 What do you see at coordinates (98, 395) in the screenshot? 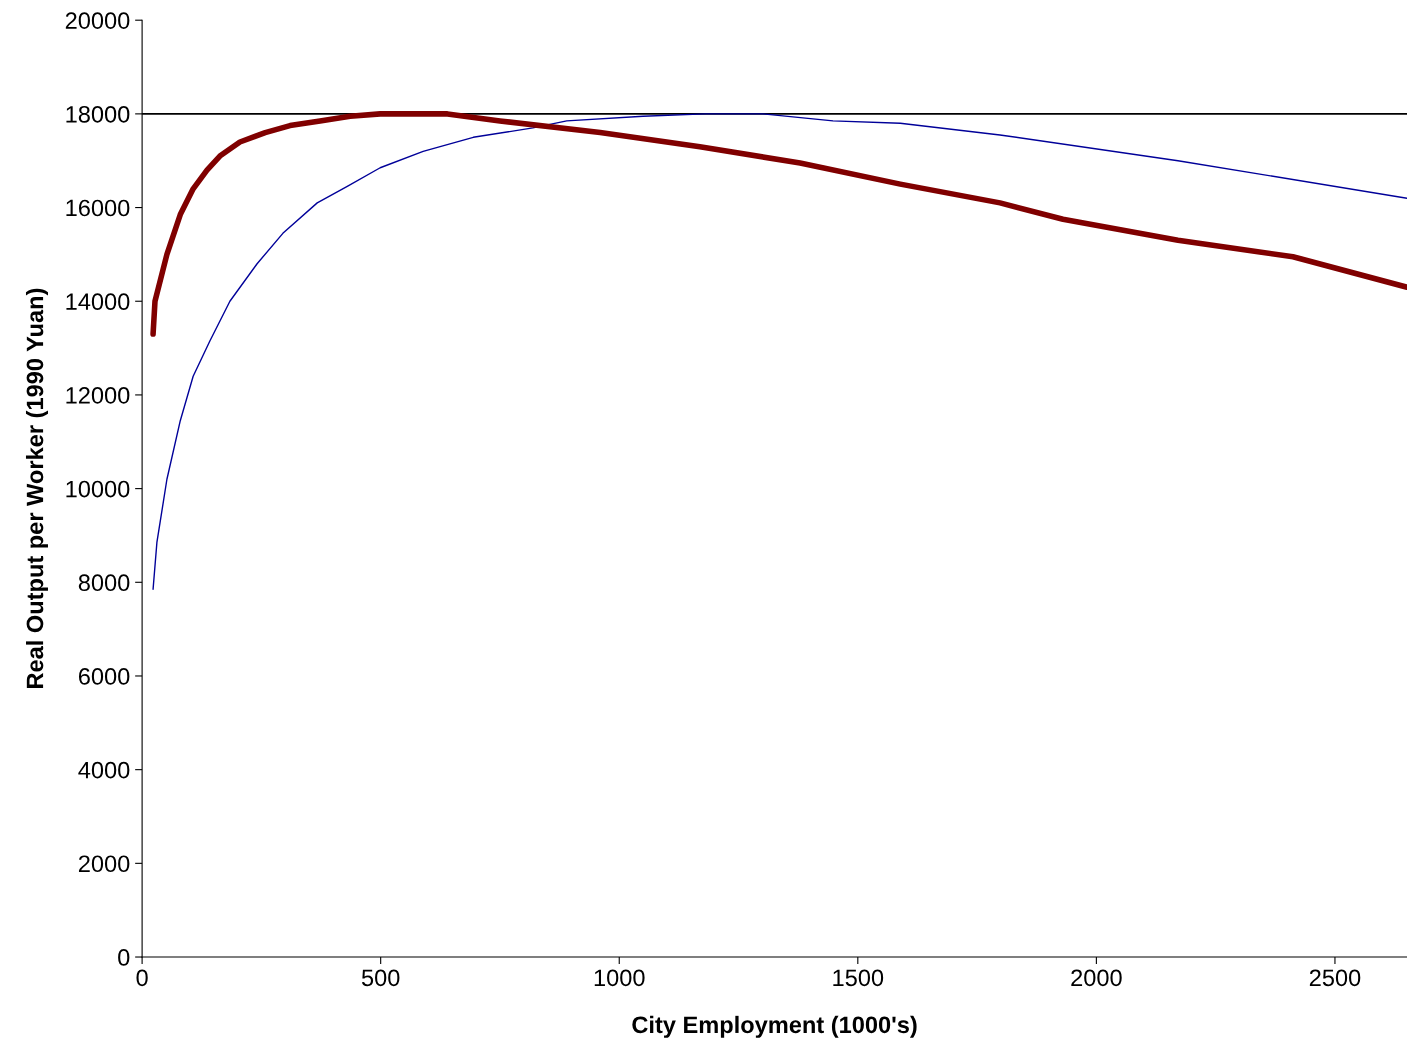
I see `y-tick-label: 12000` at bounding box center [98, 395].